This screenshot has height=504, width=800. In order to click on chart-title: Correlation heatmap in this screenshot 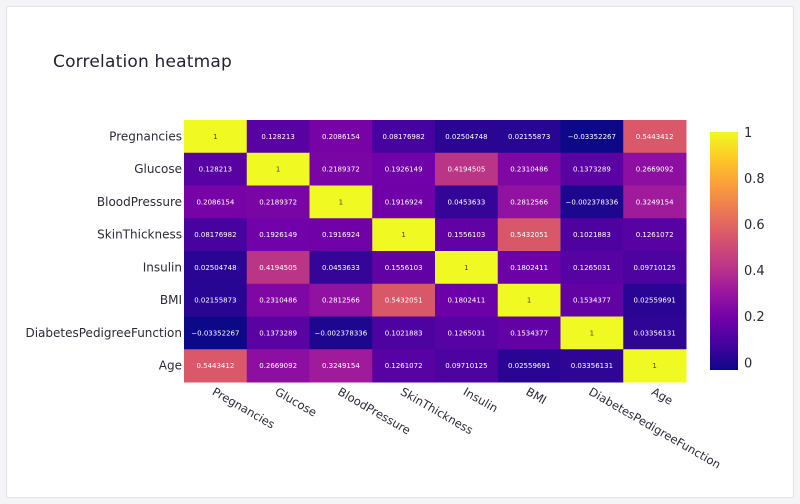, I will do `click(143, 62)`.